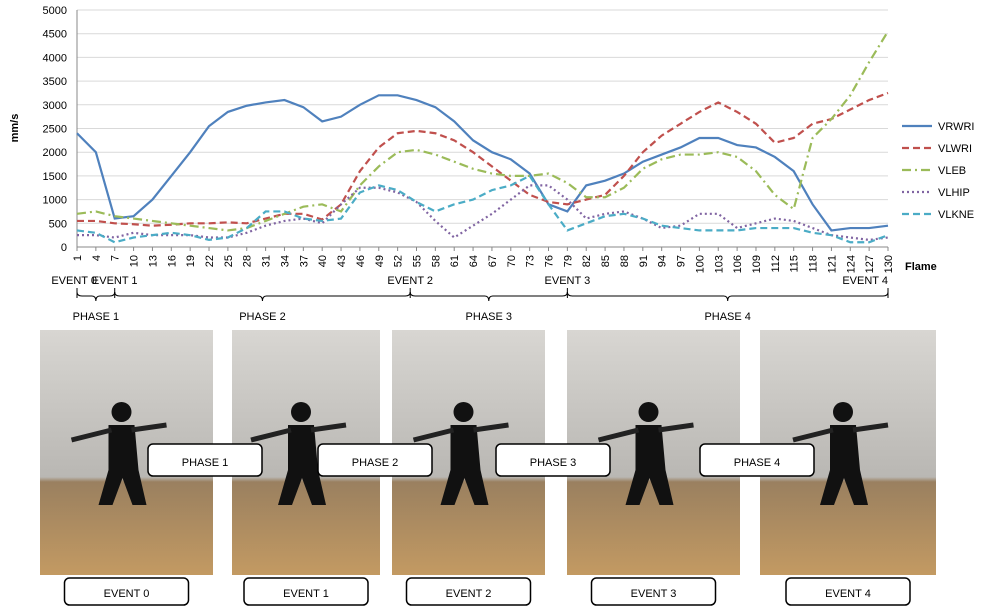 This screenshot has height=614, width=984. Describe the element at coordinates (795, 264) in the screenshot. I see `x-tick-label: 115` at that location.